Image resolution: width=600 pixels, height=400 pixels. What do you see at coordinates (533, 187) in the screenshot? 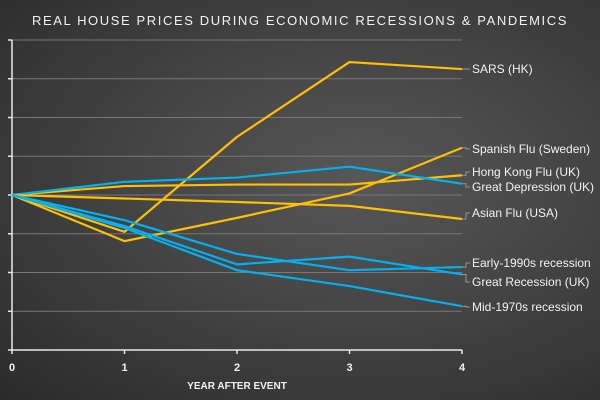
I see `series-label: Great Depression (UK)` at bounding box center [533, 187].